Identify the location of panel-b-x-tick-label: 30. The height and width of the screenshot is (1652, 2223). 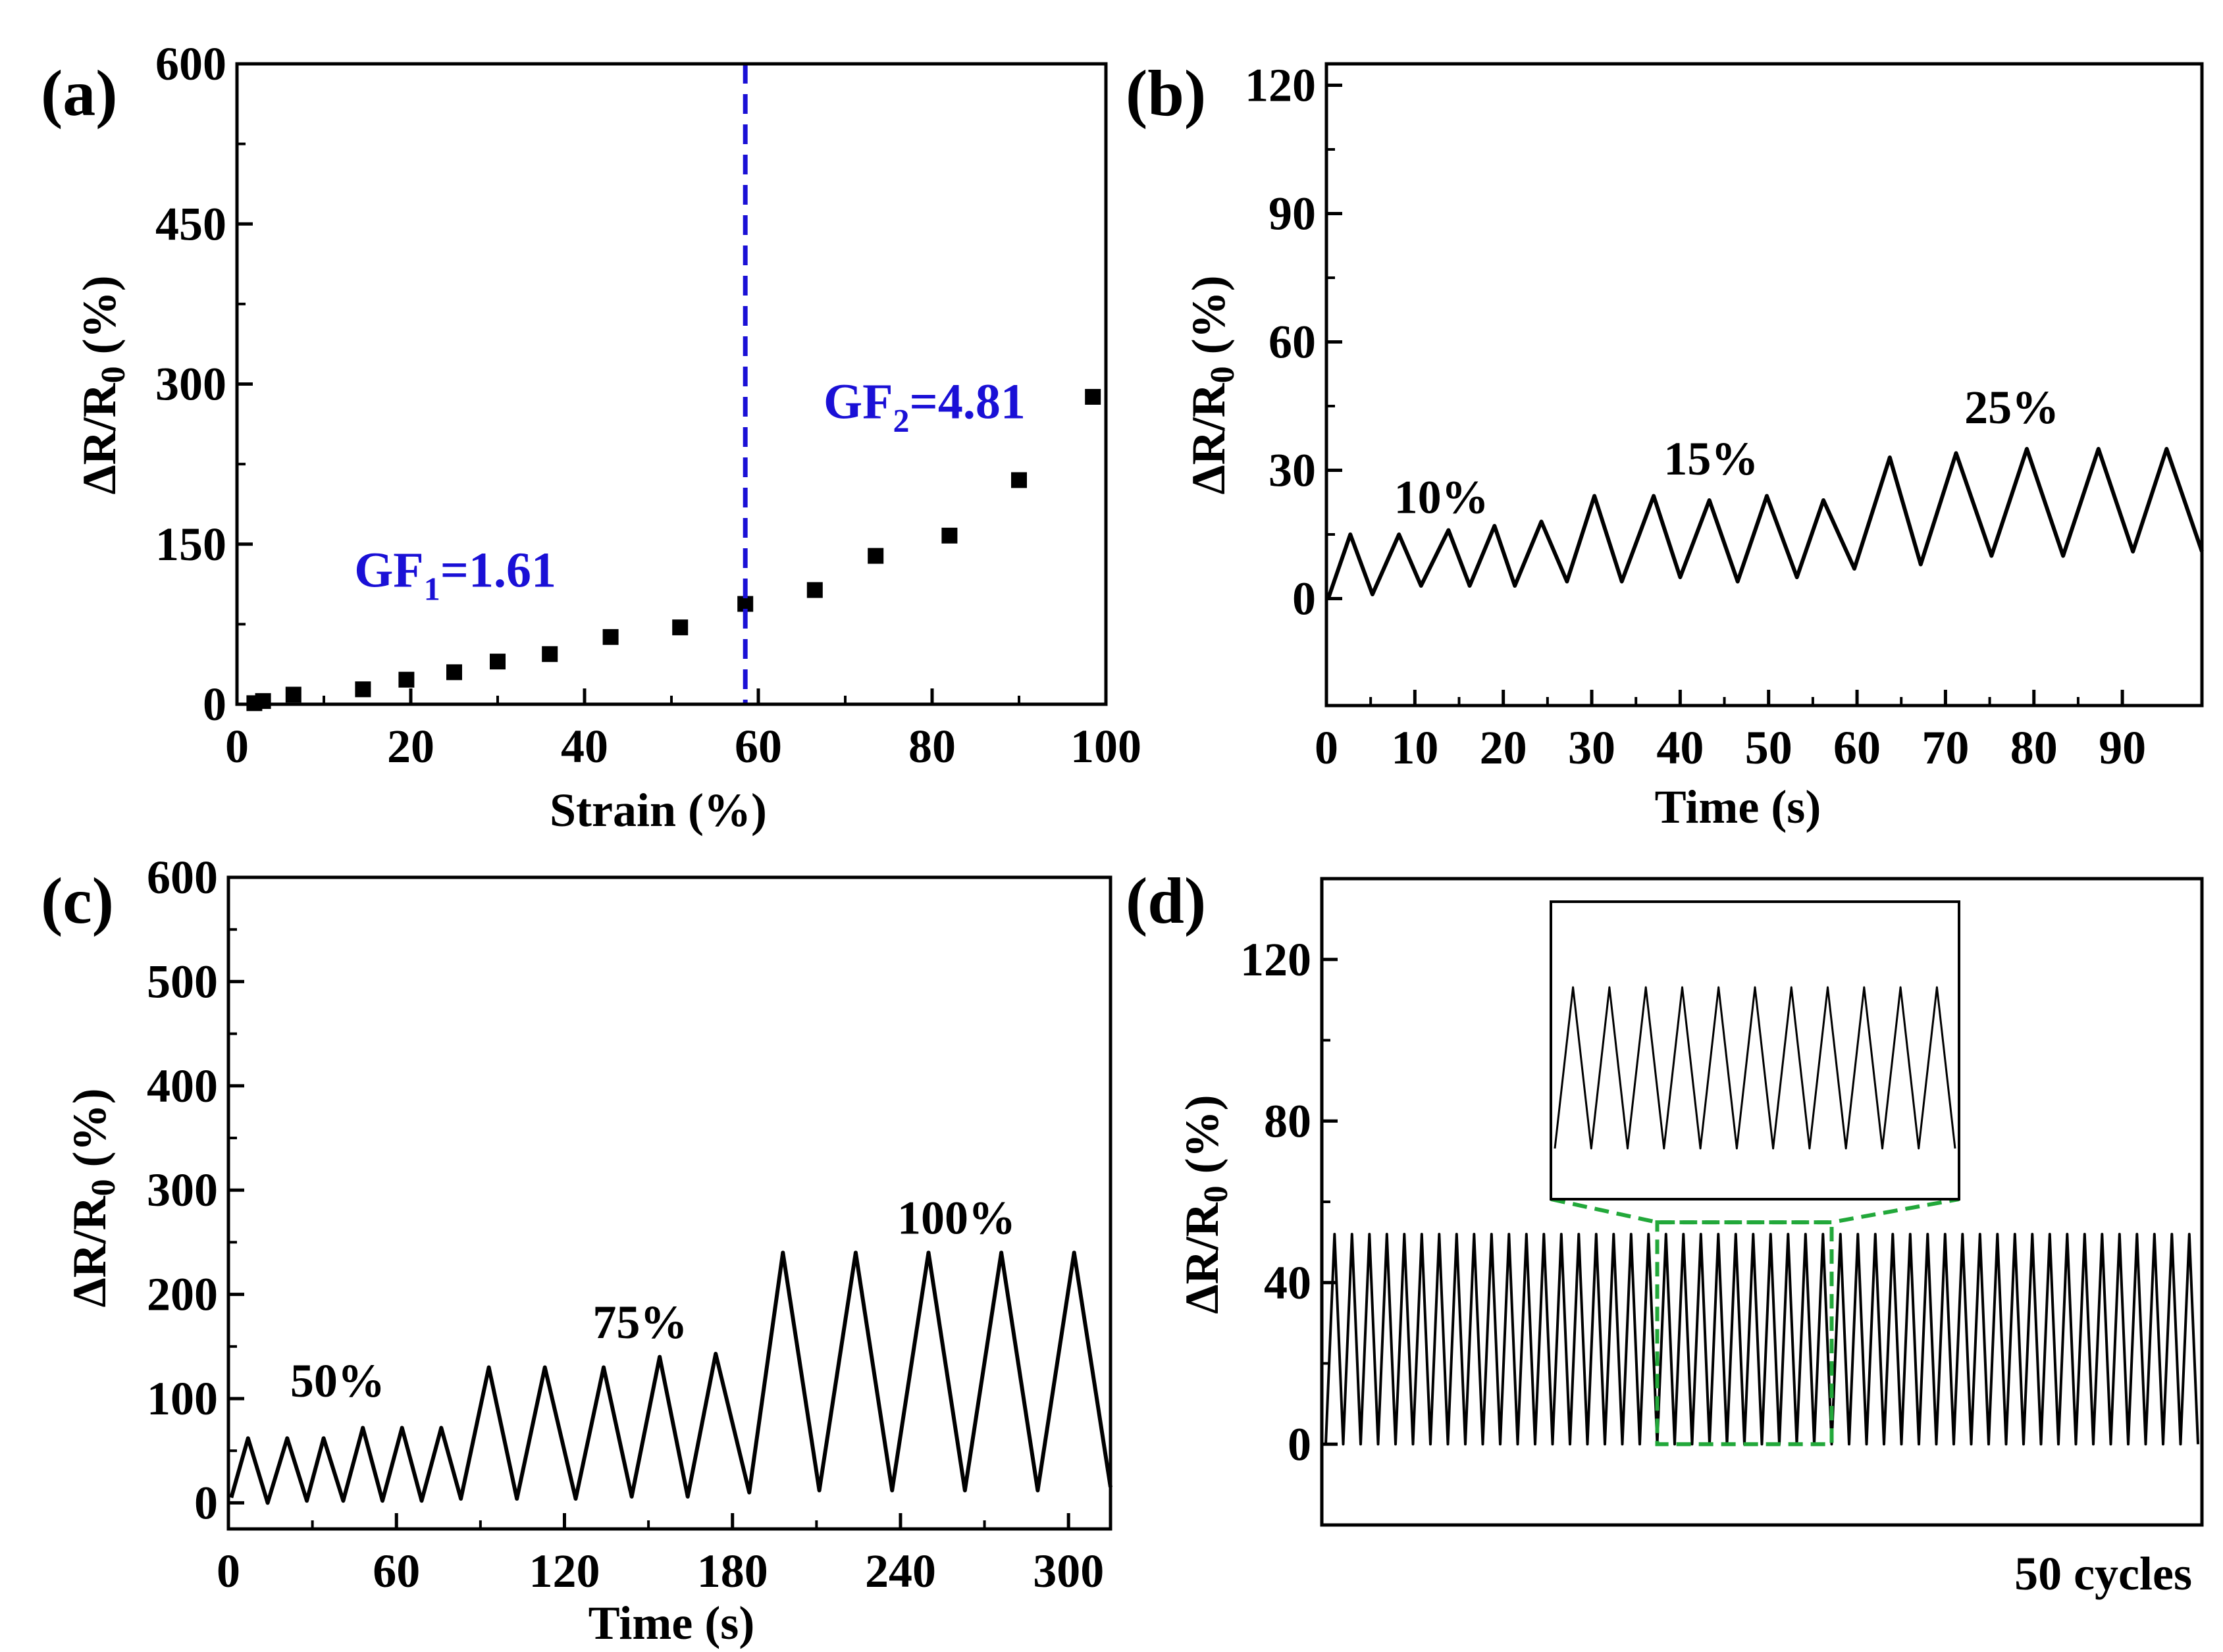
(1591, 747).